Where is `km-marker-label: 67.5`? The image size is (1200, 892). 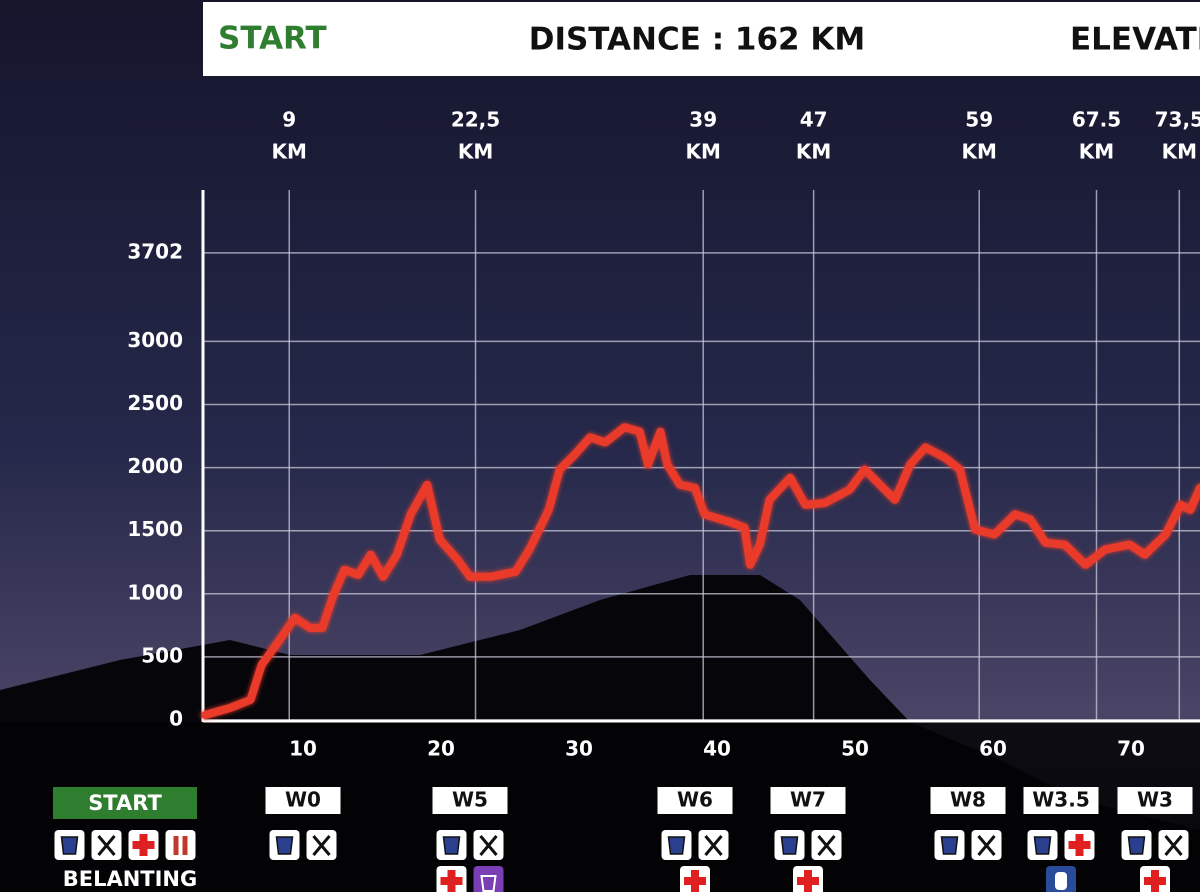
km-marker-label: 67.5 is located at coordinates (1096, 120).